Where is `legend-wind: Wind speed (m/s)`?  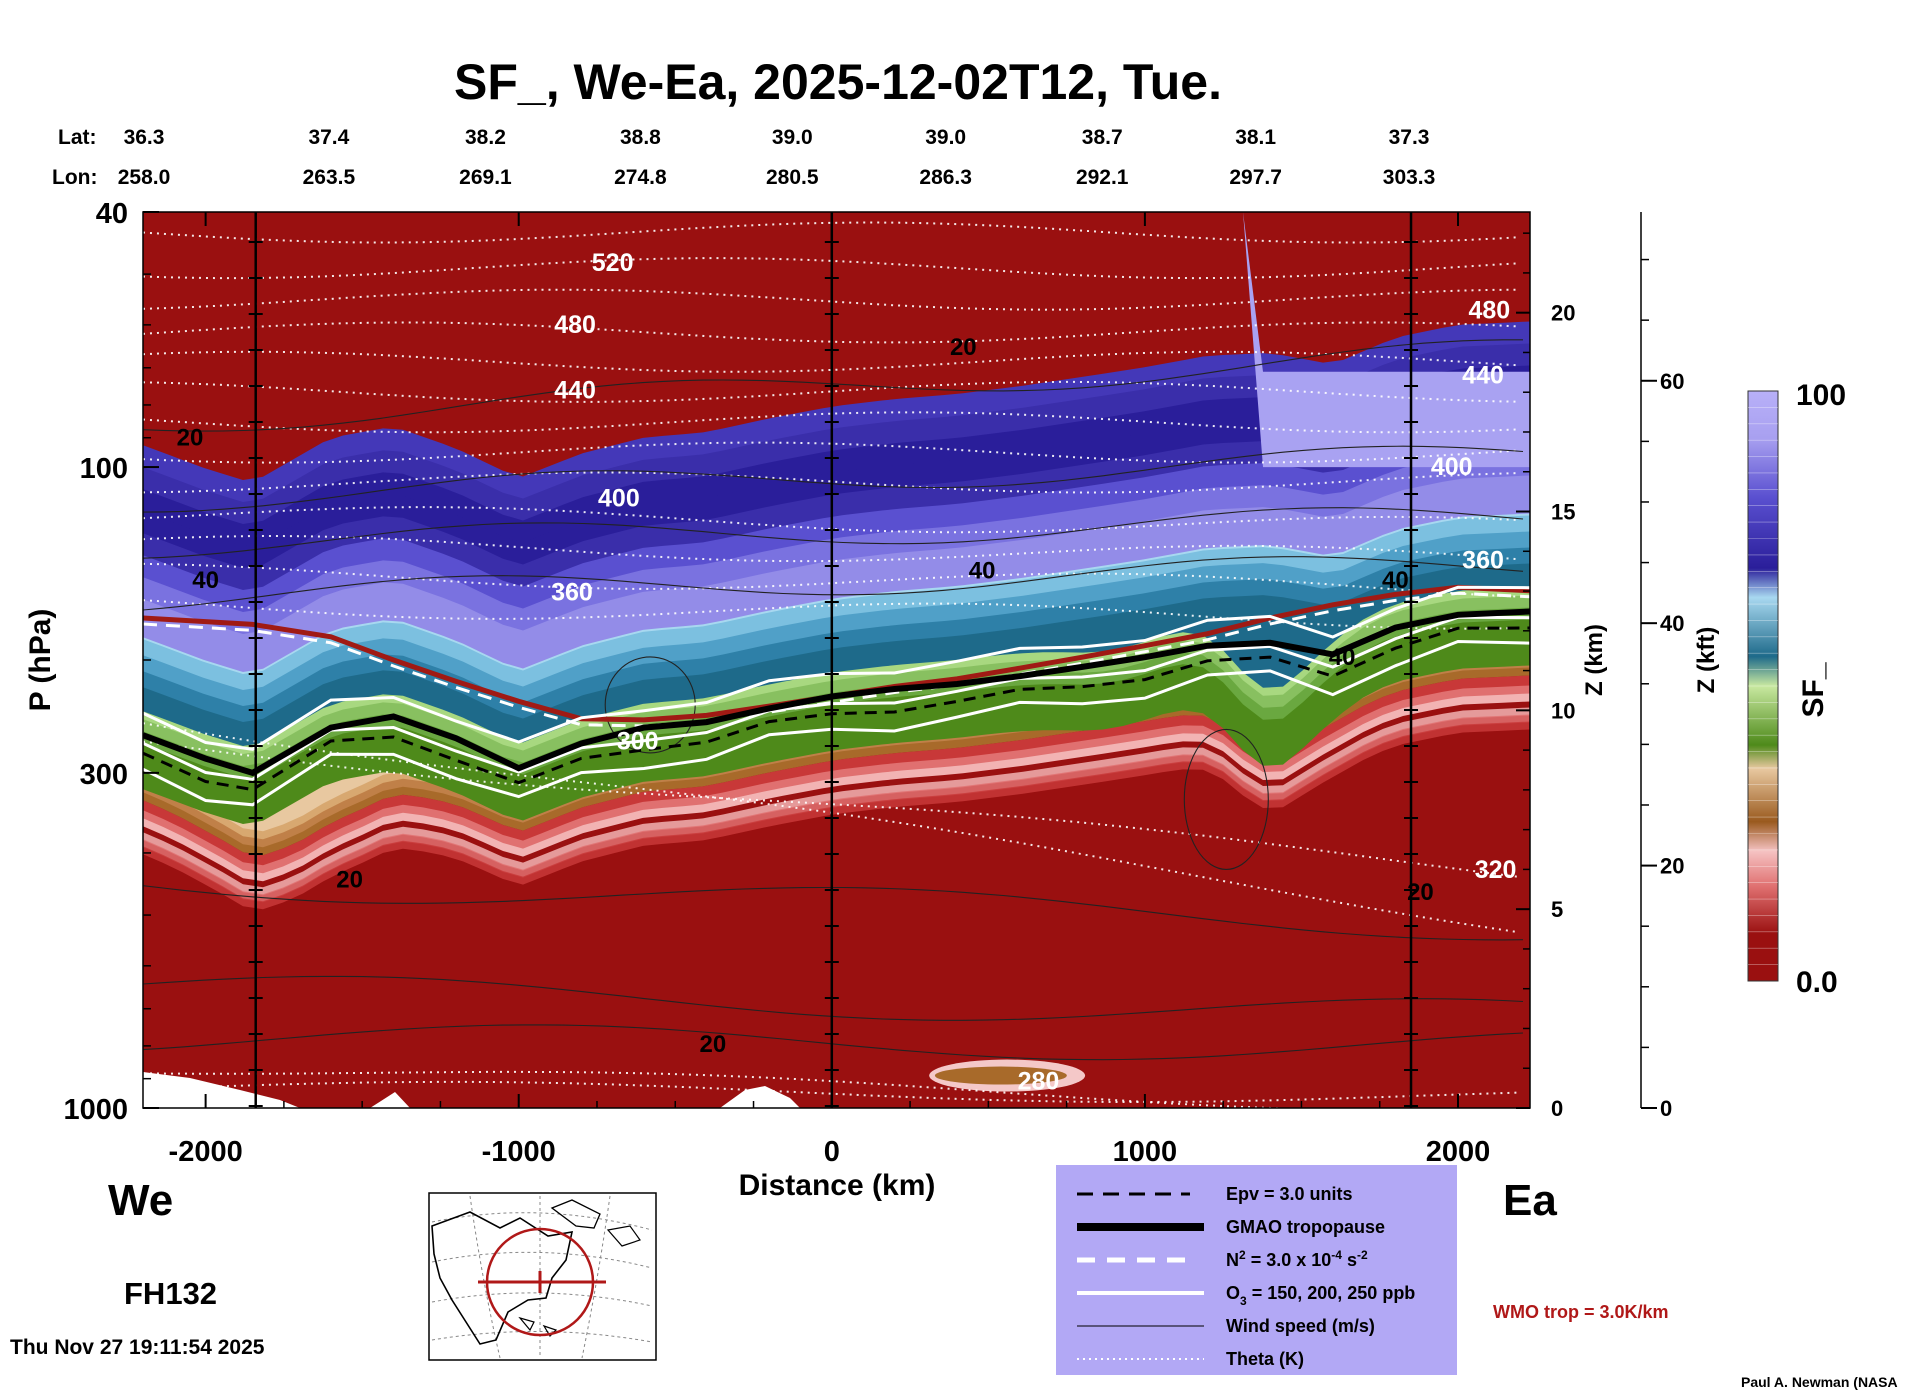
legend-wind: Wind speed (m/s) is located at coordinates (1300, 1326).